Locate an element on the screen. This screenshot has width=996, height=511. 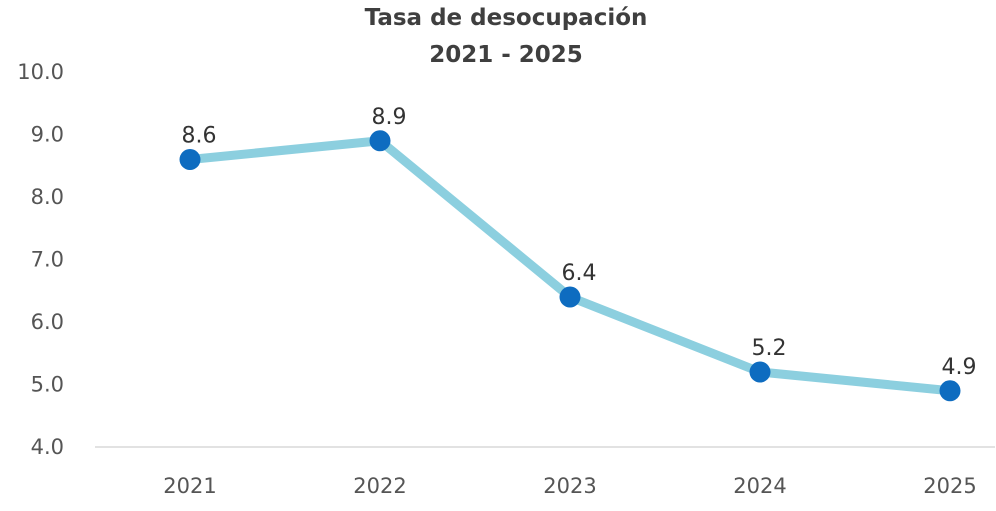
data-label: 4.9 is located at coordinates (959, 367).